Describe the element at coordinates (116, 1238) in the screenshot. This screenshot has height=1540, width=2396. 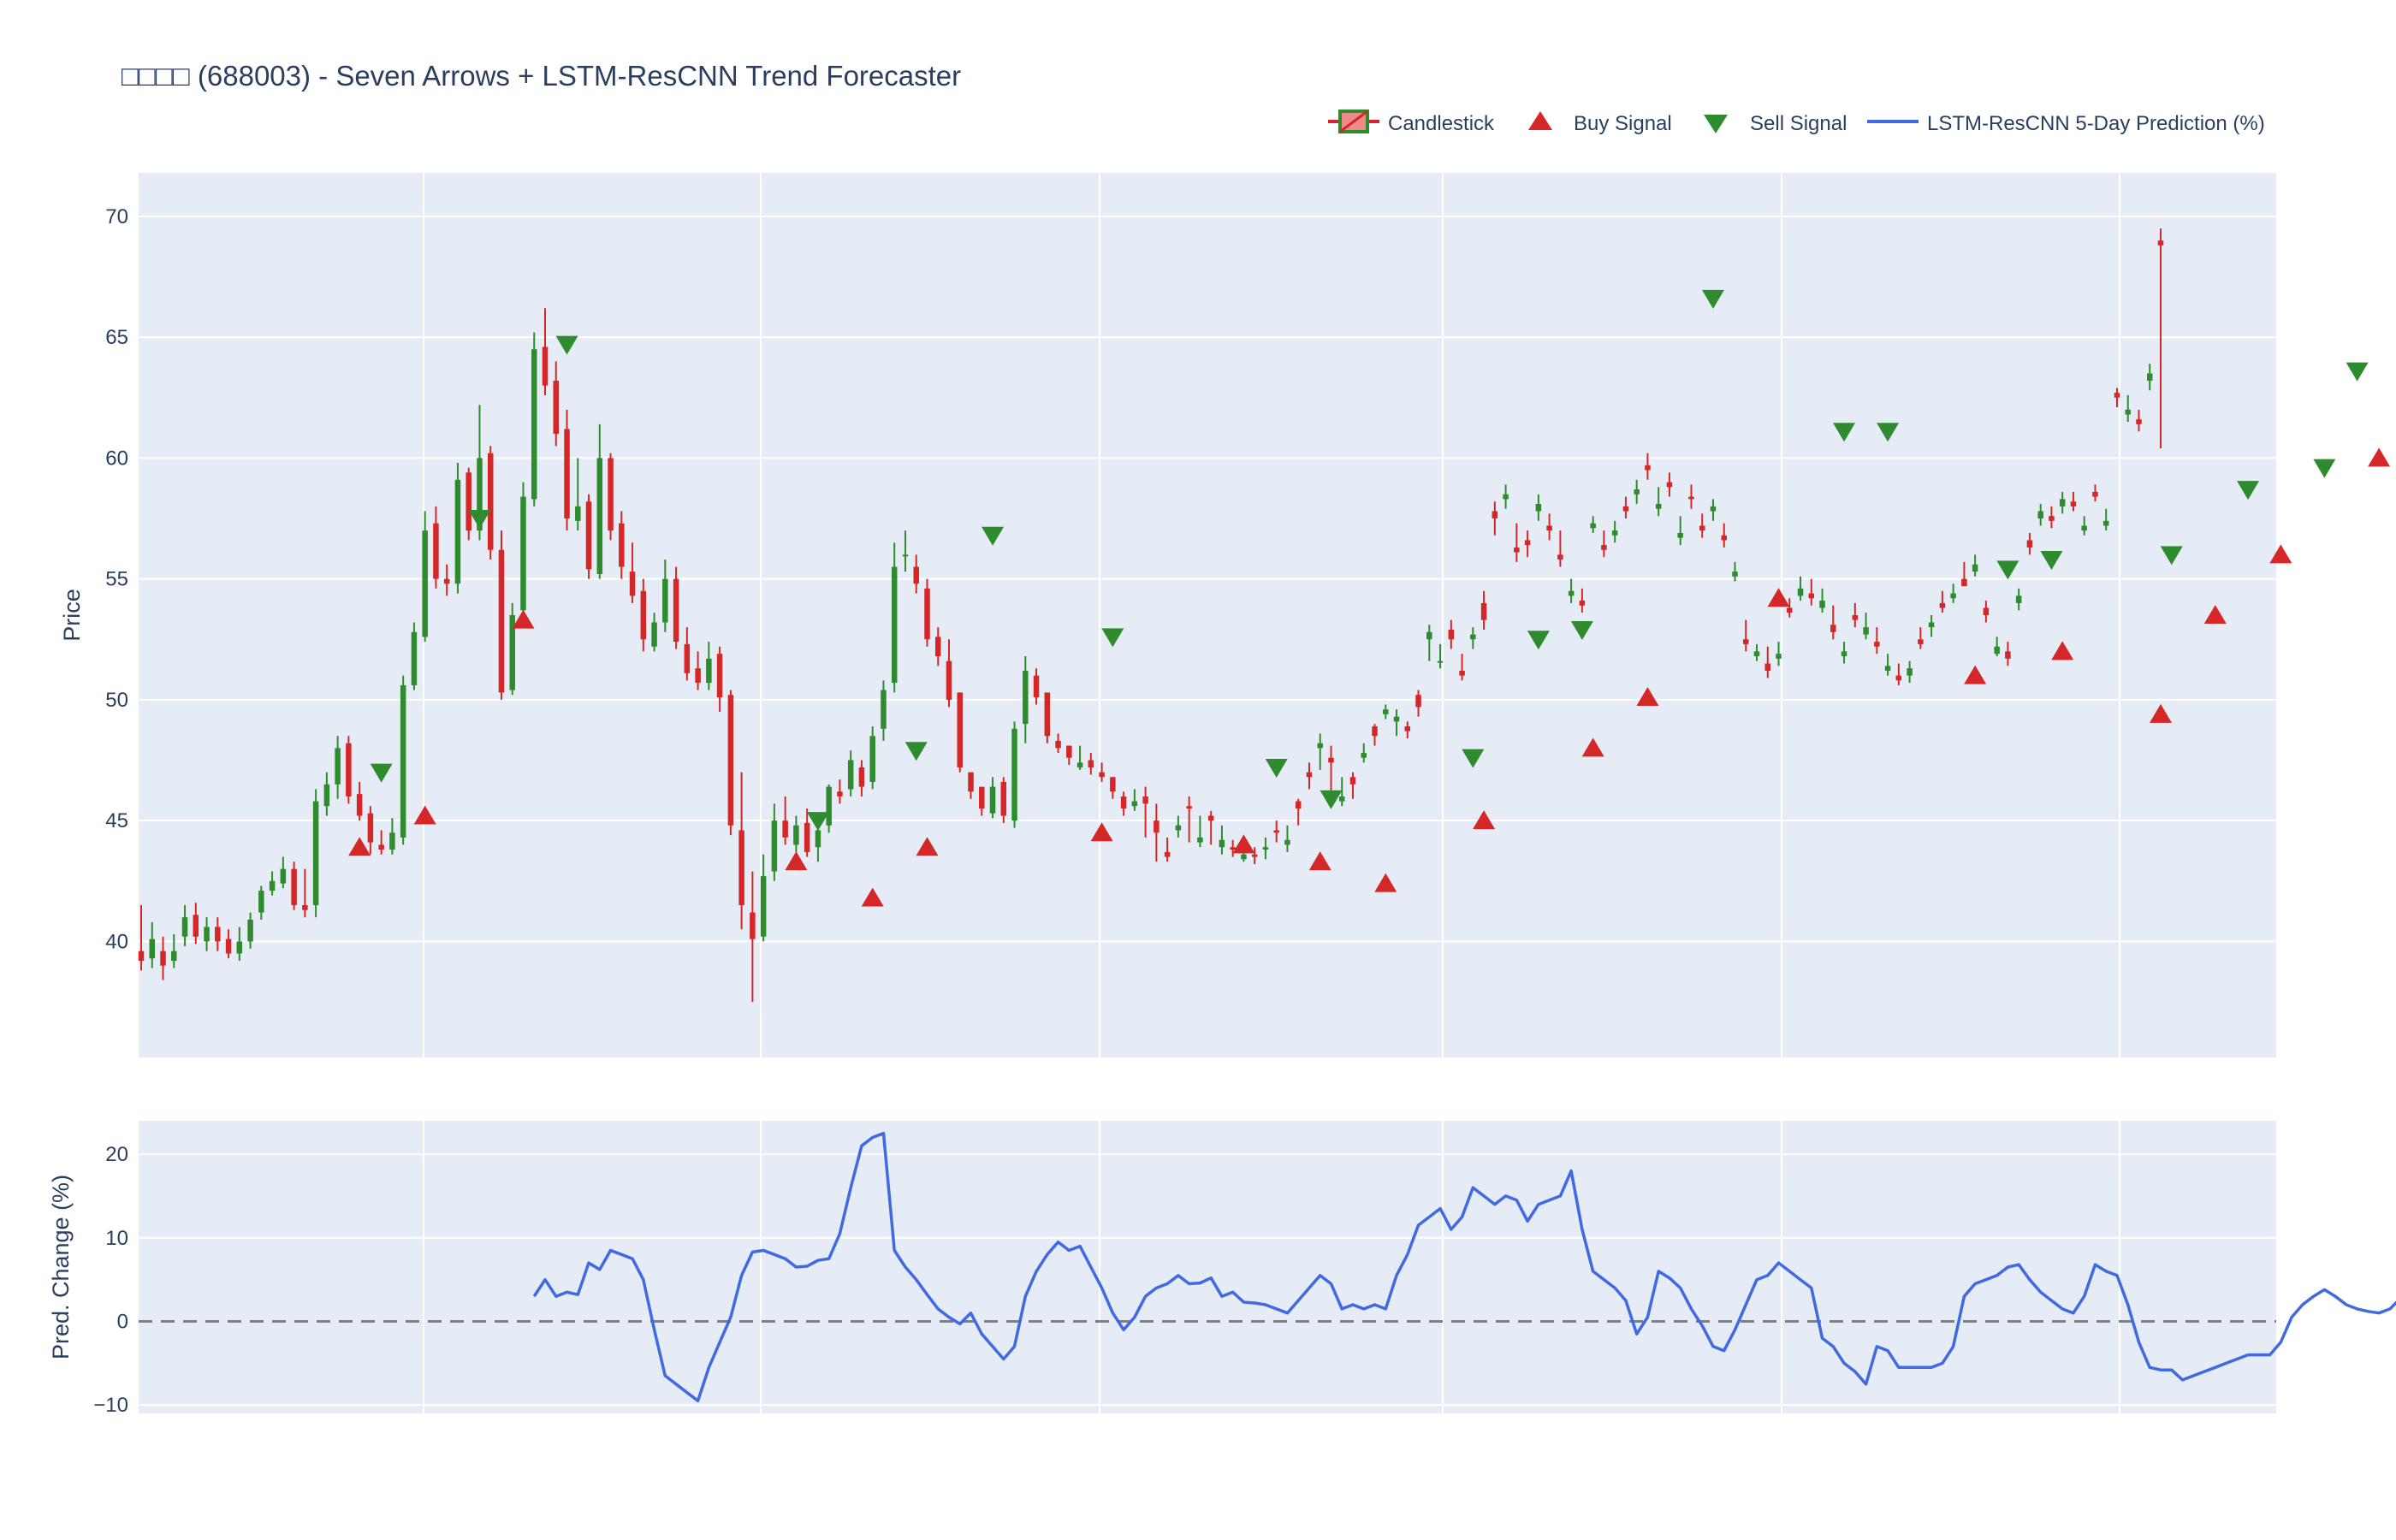
I see `prediction-tick-10: 10` at that location.